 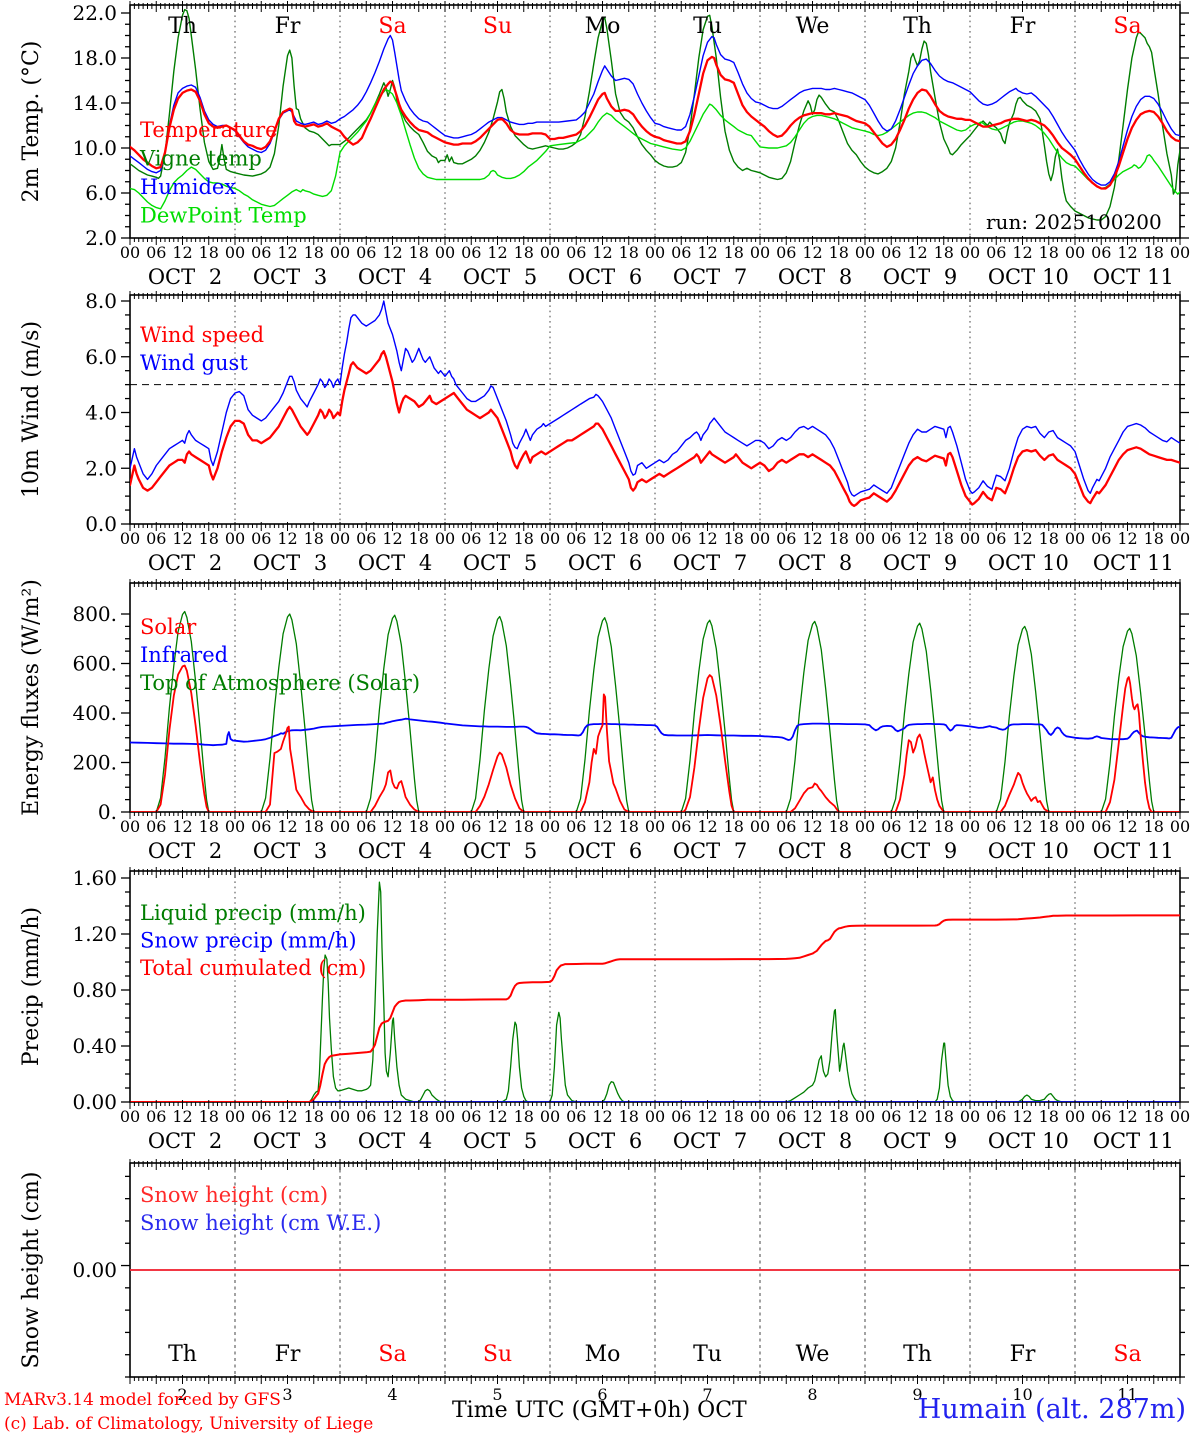 I want to click on weekday-label: We, so click(x=813, y=26).